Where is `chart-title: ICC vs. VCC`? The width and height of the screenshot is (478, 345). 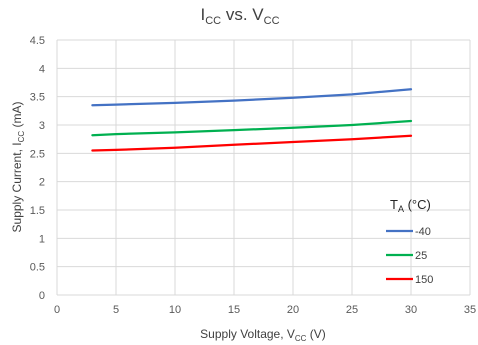
chart-title: ICC vs. VCC is located at coordinates (239, 16).